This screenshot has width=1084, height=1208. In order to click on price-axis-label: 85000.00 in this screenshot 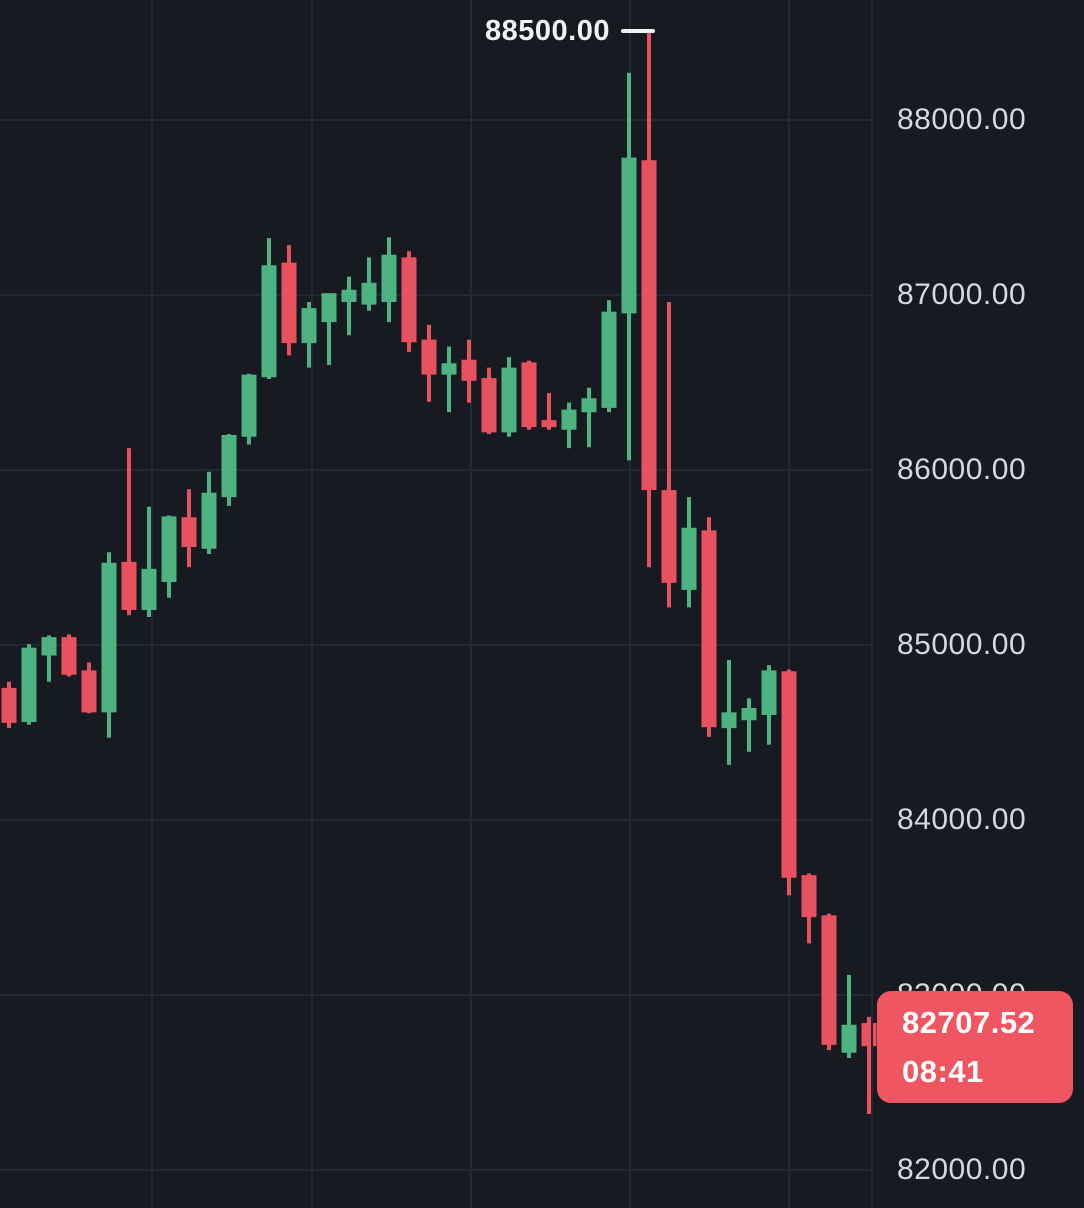, I will do `click(962, 644)`.